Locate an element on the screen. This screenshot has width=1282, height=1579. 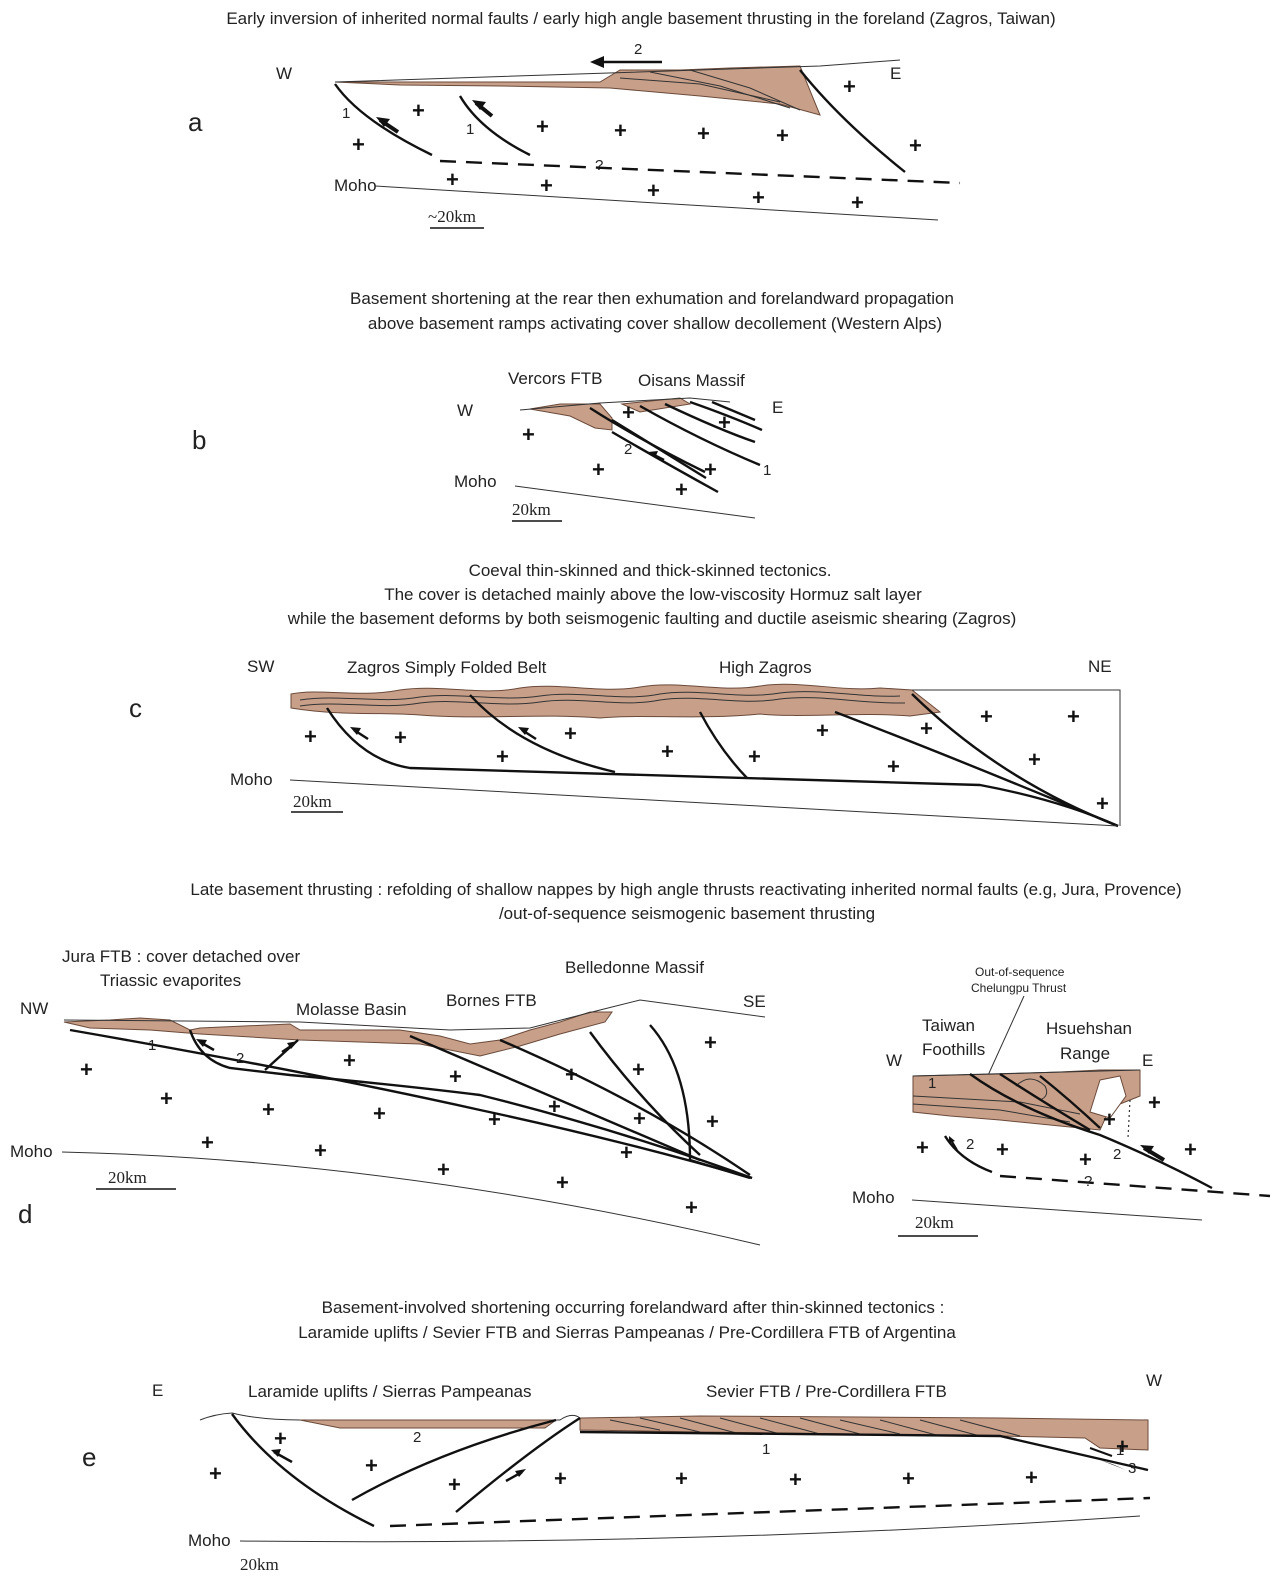
panel-c-scale-label: 20km is located at coordinates (312, 801).